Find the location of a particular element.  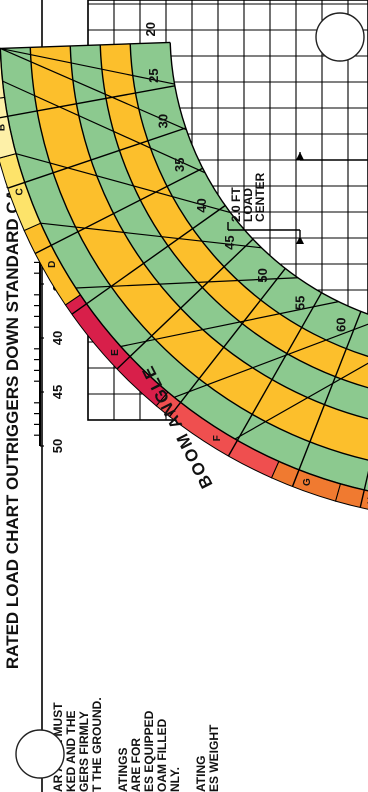

note-line: KED AND THE is located at coordinates (71, 751).